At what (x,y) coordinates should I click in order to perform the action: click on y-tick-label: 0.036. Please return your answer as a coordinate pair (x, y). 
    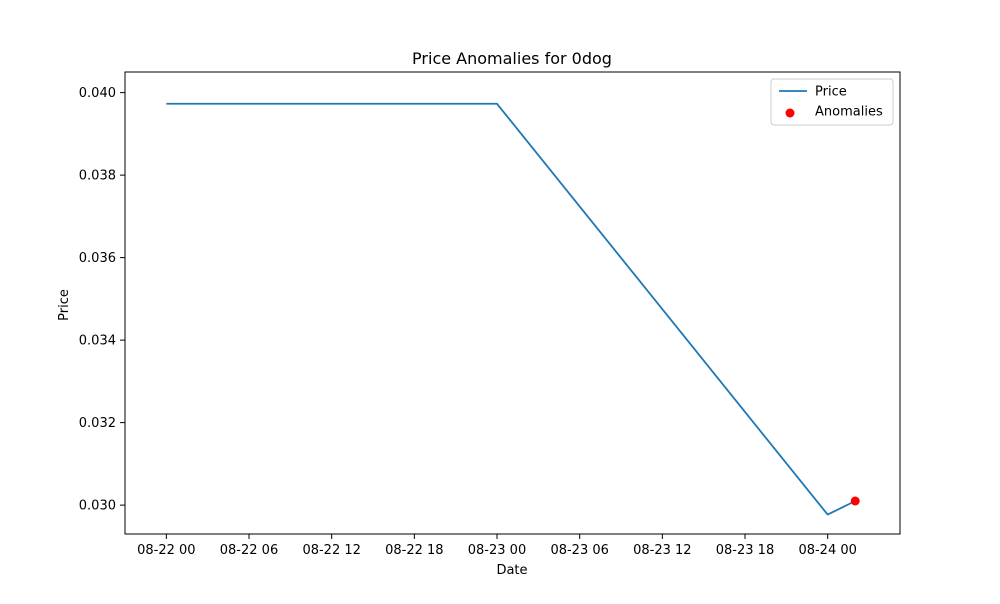
    Looking at the image, I should click on (97, 258).